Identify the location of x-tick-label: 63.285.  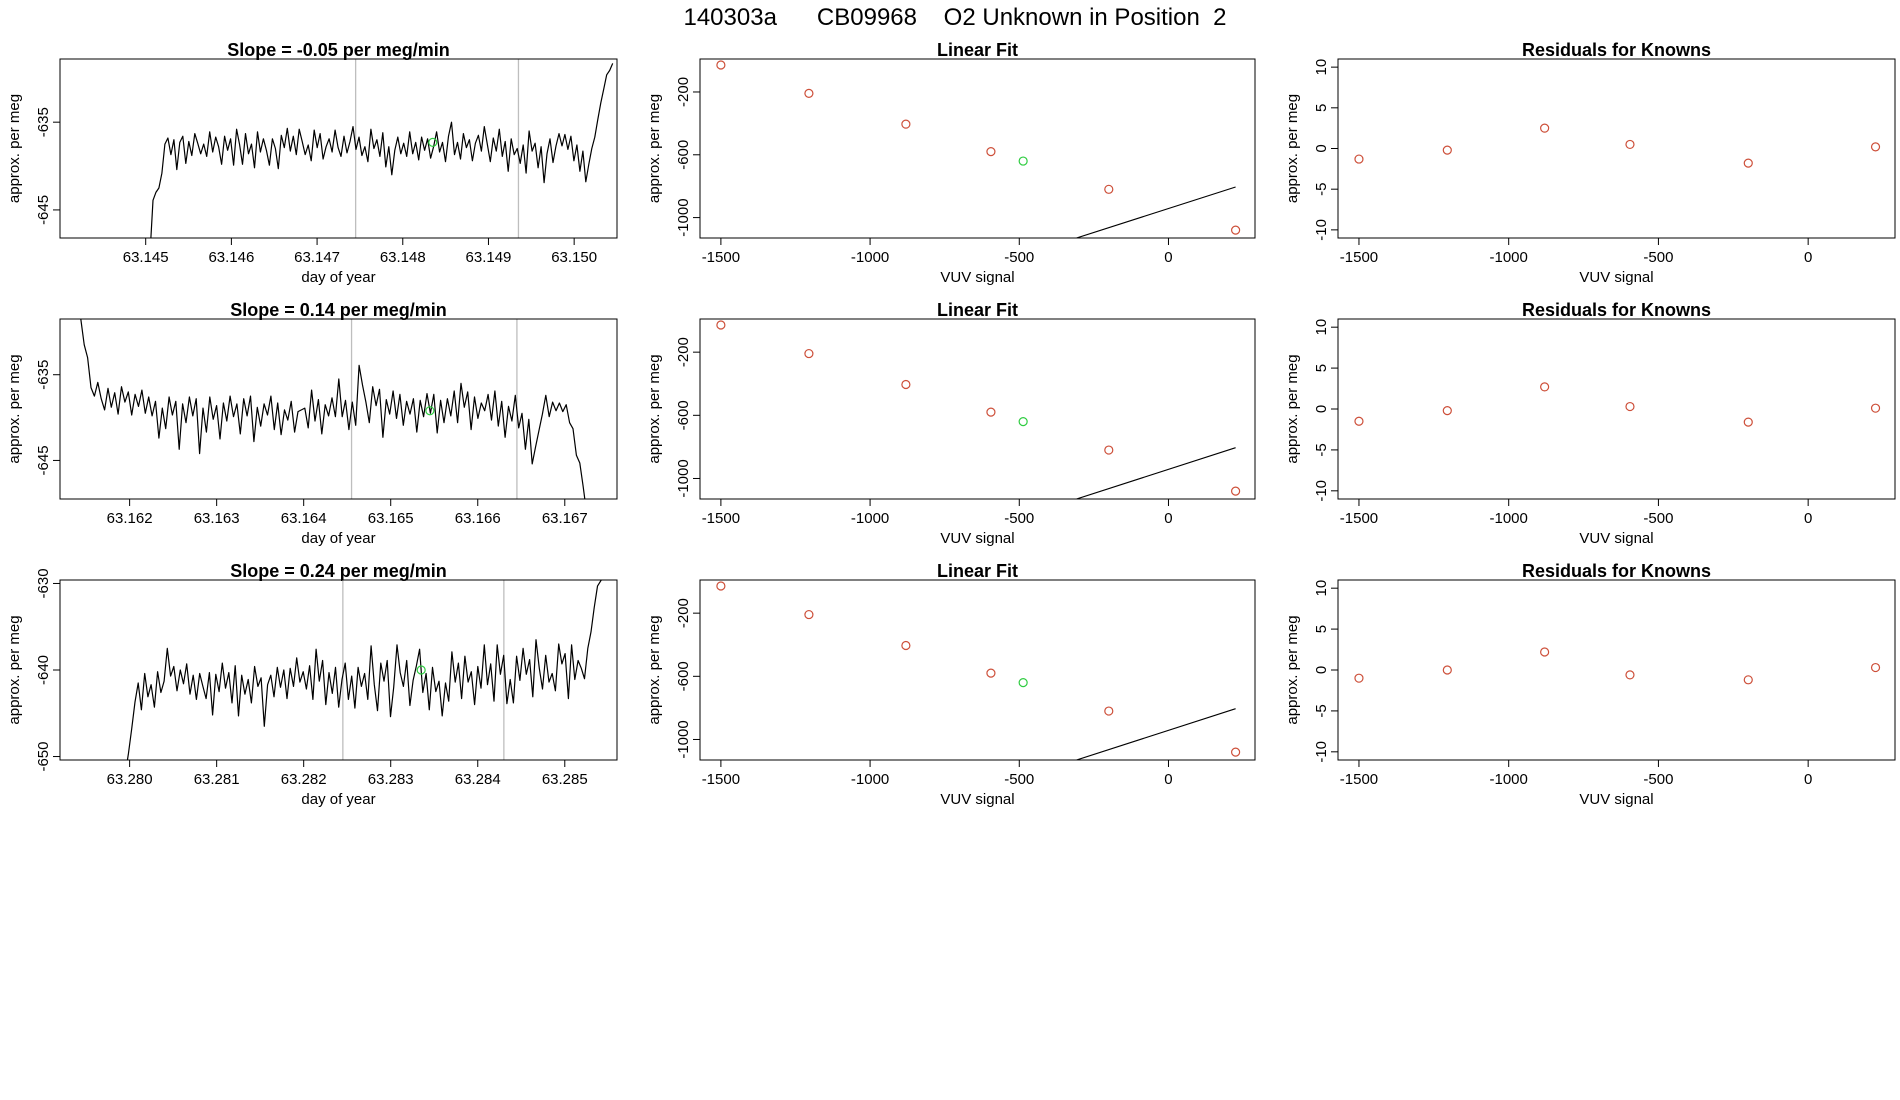
(565, 779).